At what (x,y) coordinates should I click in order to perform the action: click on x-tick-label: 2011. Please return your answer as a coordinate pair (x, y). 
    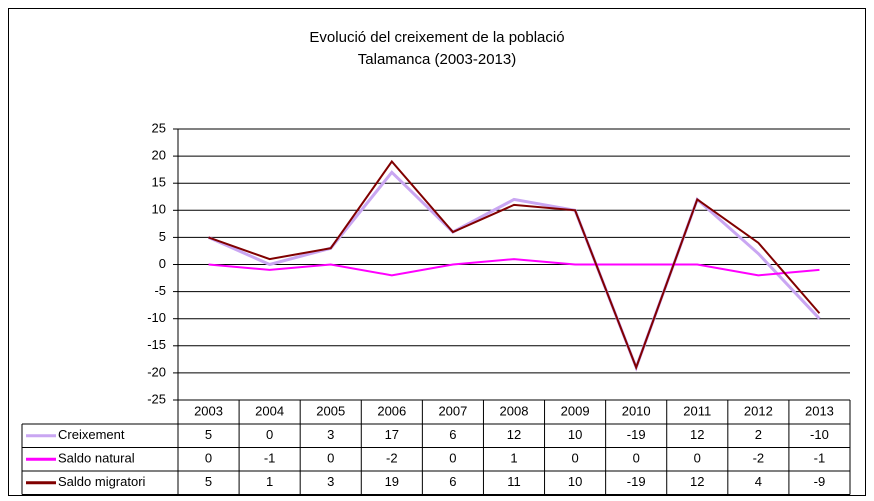
    Looking at the image, I should click on (697, 410).